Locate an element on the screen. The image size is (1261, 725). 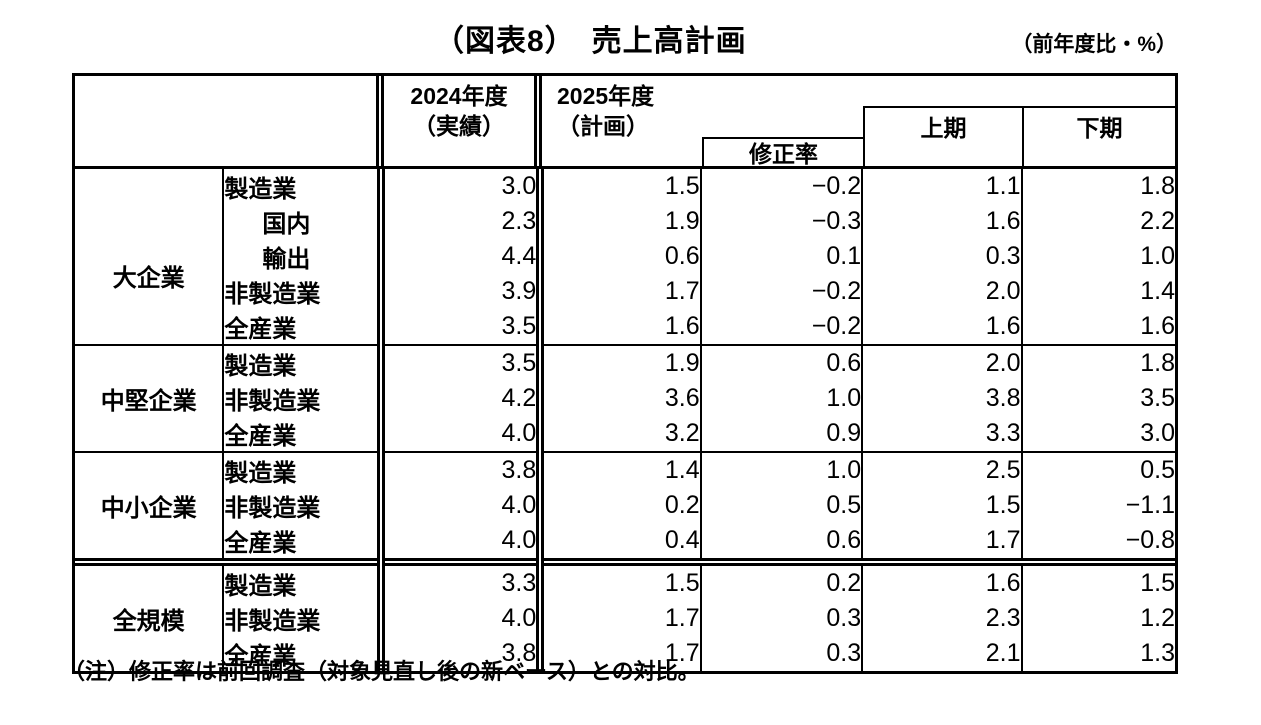
table-row: 非製造業 4.2 3.6 1.0 3.8 3.5 is located at coordinates (625, 398).